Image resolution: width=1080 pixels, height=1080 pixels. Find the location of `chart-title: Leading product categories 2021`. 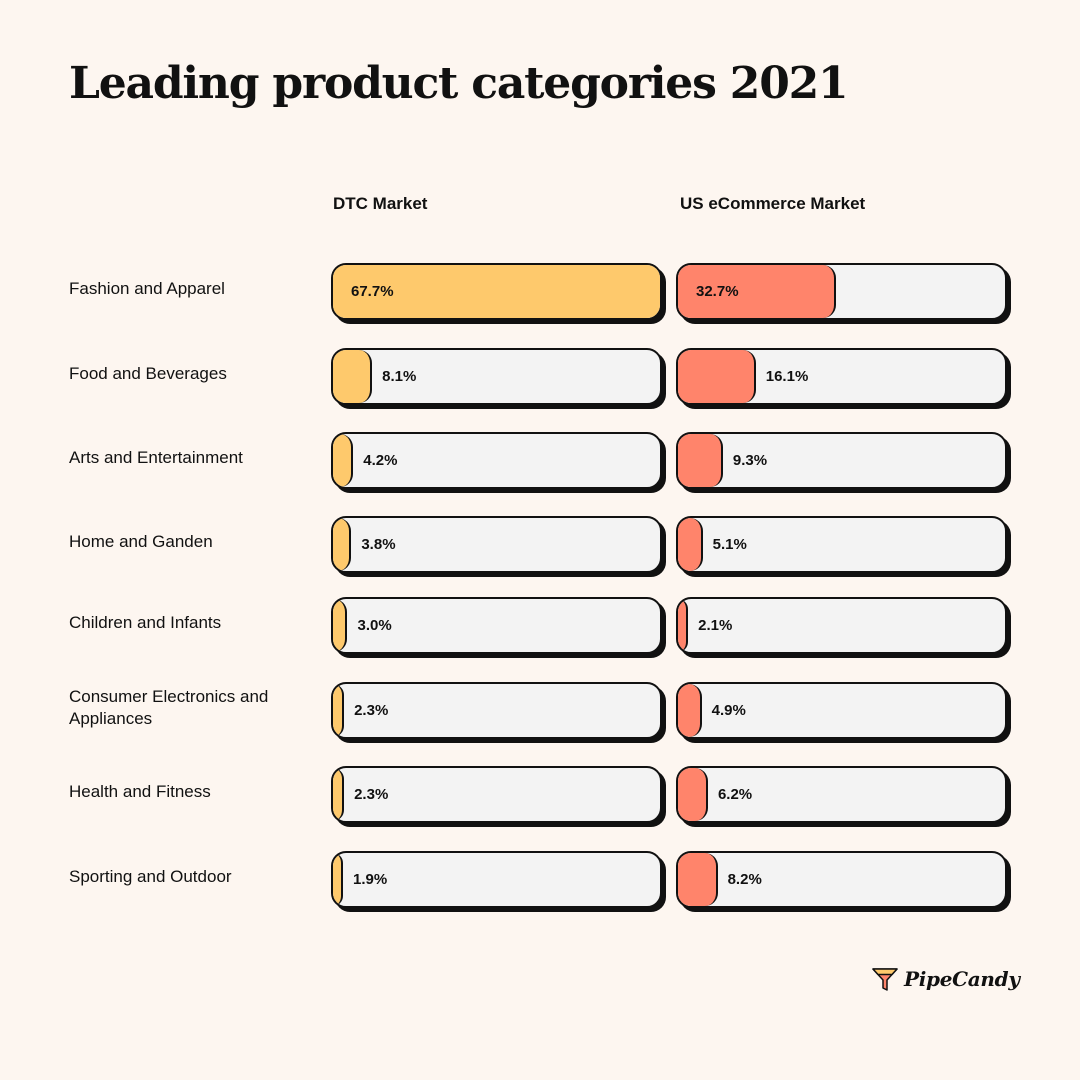

chart-title: Leading product categories 2021 is located at coordinates (459, 83).